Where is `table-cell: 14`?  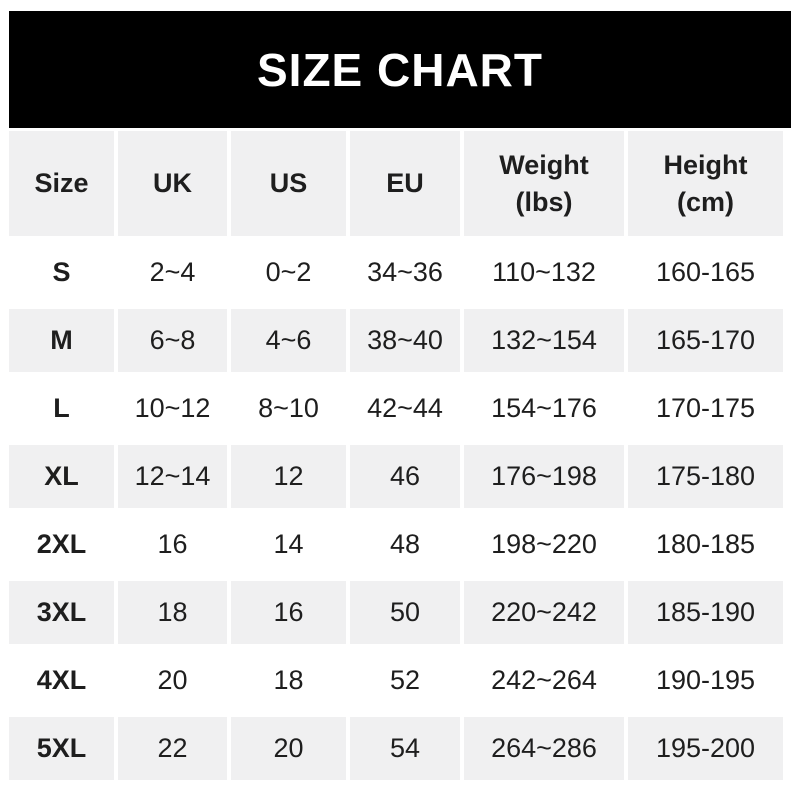 table-cell: 14 is located at coordinates (288, 544).